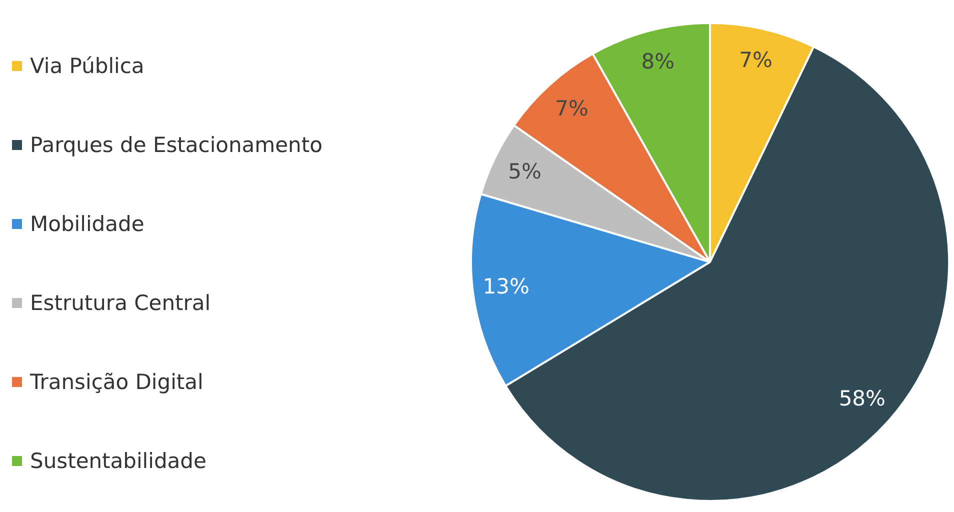  What do you see at coordinates (862, 398) in the screenshot?
I see `data-label: 58%` at bounding box center [862, 398].